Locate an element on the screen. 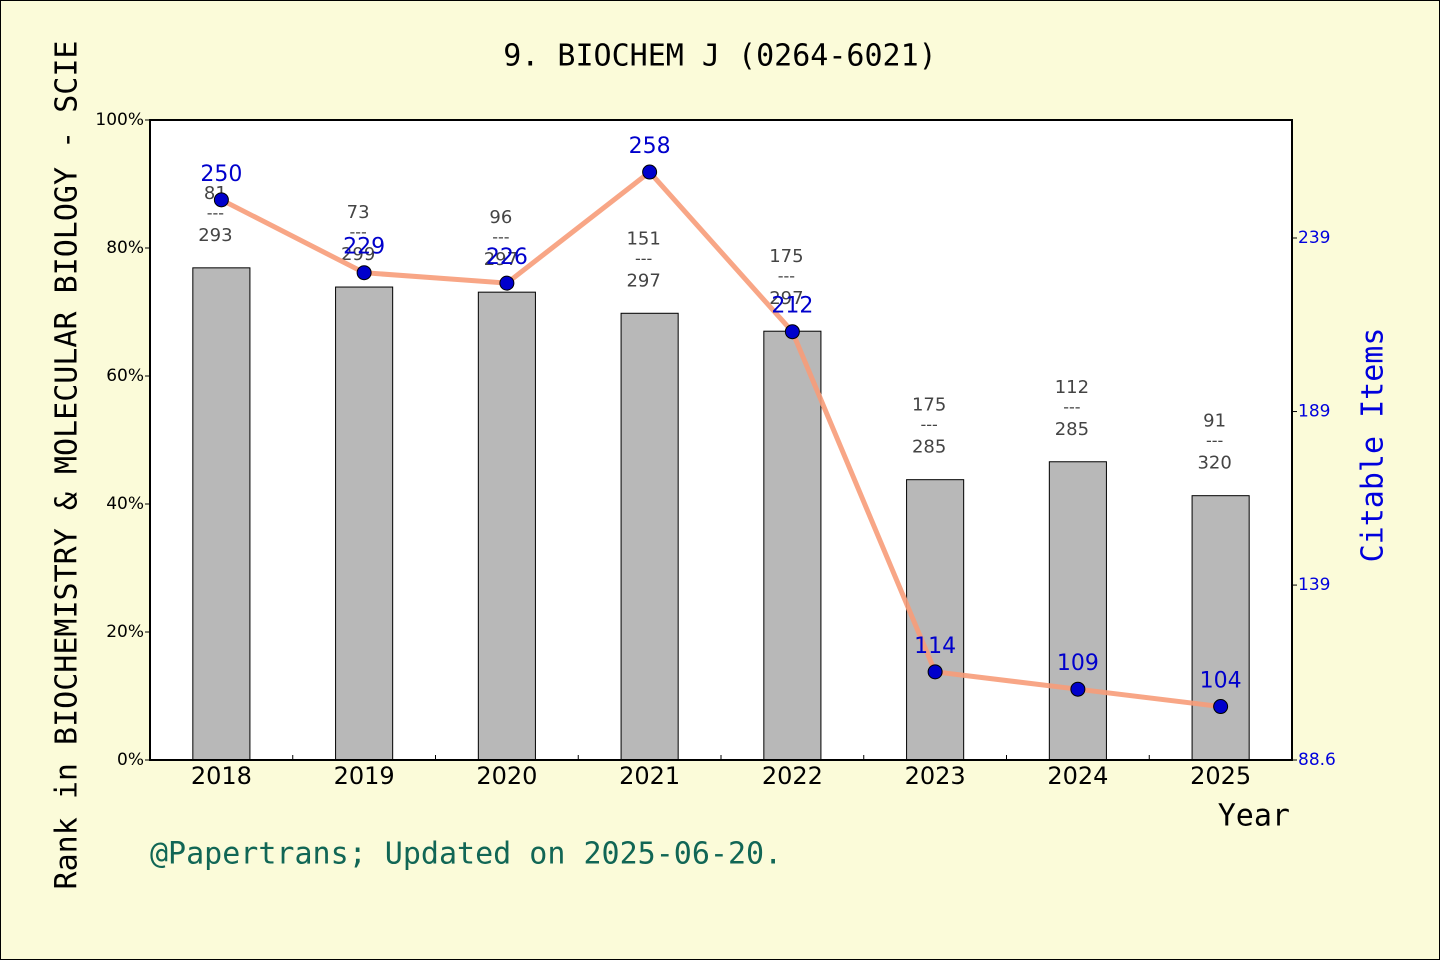  point-label: 109 is located at coordinates (1078, 663).